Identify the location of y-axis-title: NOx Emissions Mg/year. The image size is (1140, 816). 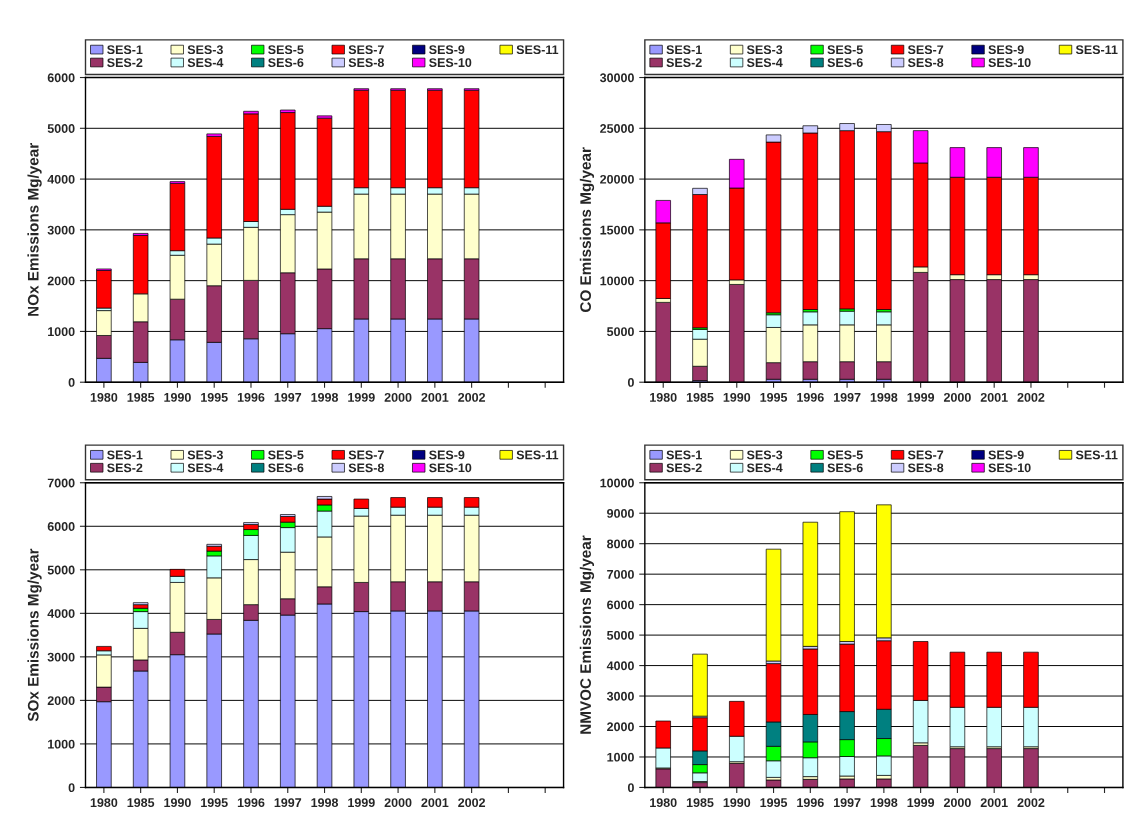
(34, 229).